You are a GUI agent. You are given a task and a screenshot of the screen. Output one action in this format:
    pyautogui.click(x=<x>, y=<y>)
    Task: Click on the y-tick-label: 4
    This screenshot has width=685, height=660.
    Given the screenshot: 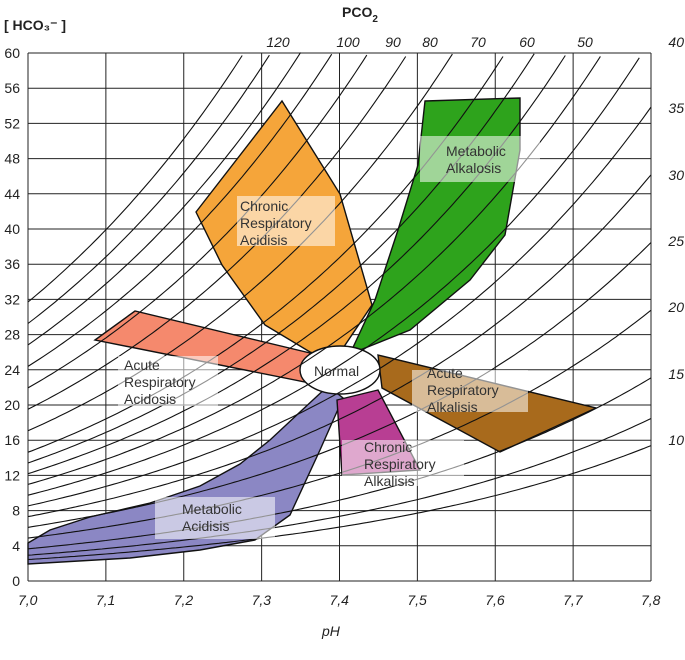 What is the action you would take?
    pyautogui.click(x=16, y=546)
    